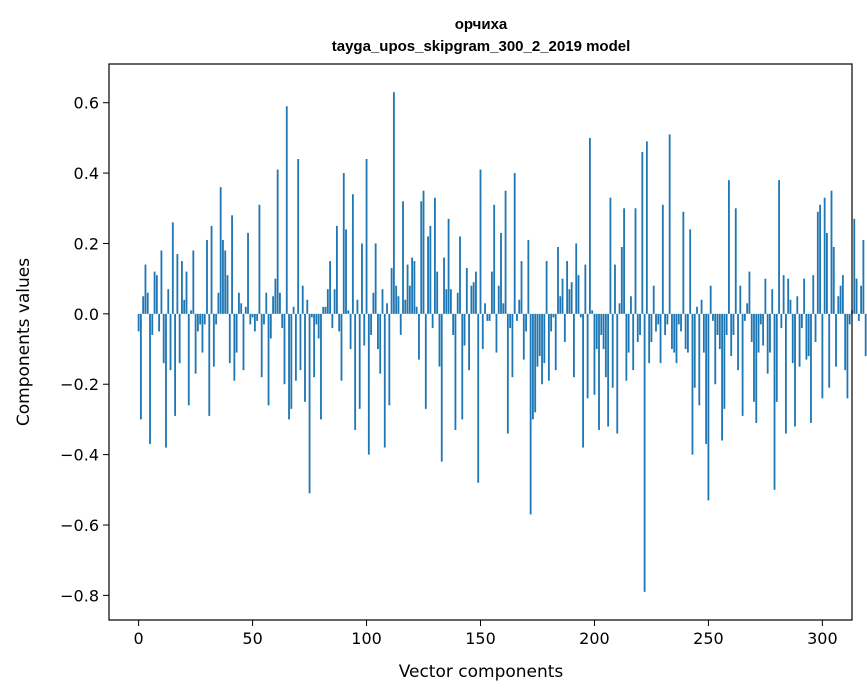 The image size is (867, 696). What do you see at coordinates (86, 103) in the screenshot?
I see `y-tick-label: 0.6` at bounding box center [86, 103].